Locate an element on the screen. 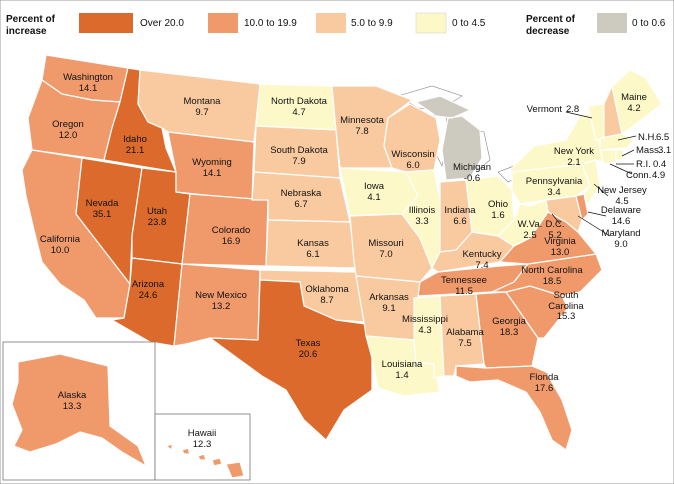 This screenshot has height=484, width=674. legend-label-0-to-4-5: 0 to 4.5 is located at coordinates (469, 23).